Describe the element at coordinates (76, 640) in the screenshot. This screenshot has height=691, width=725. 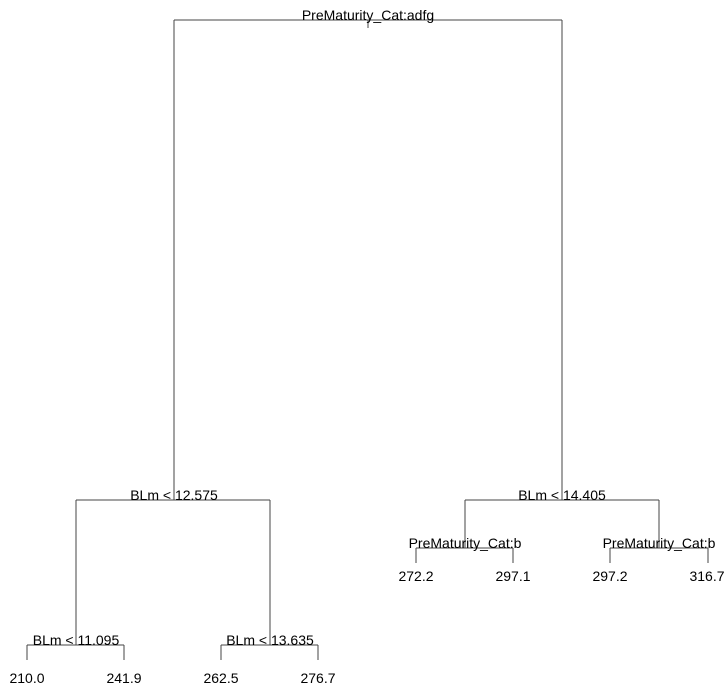
I see `split-label: BLm < 11.095` at that location.